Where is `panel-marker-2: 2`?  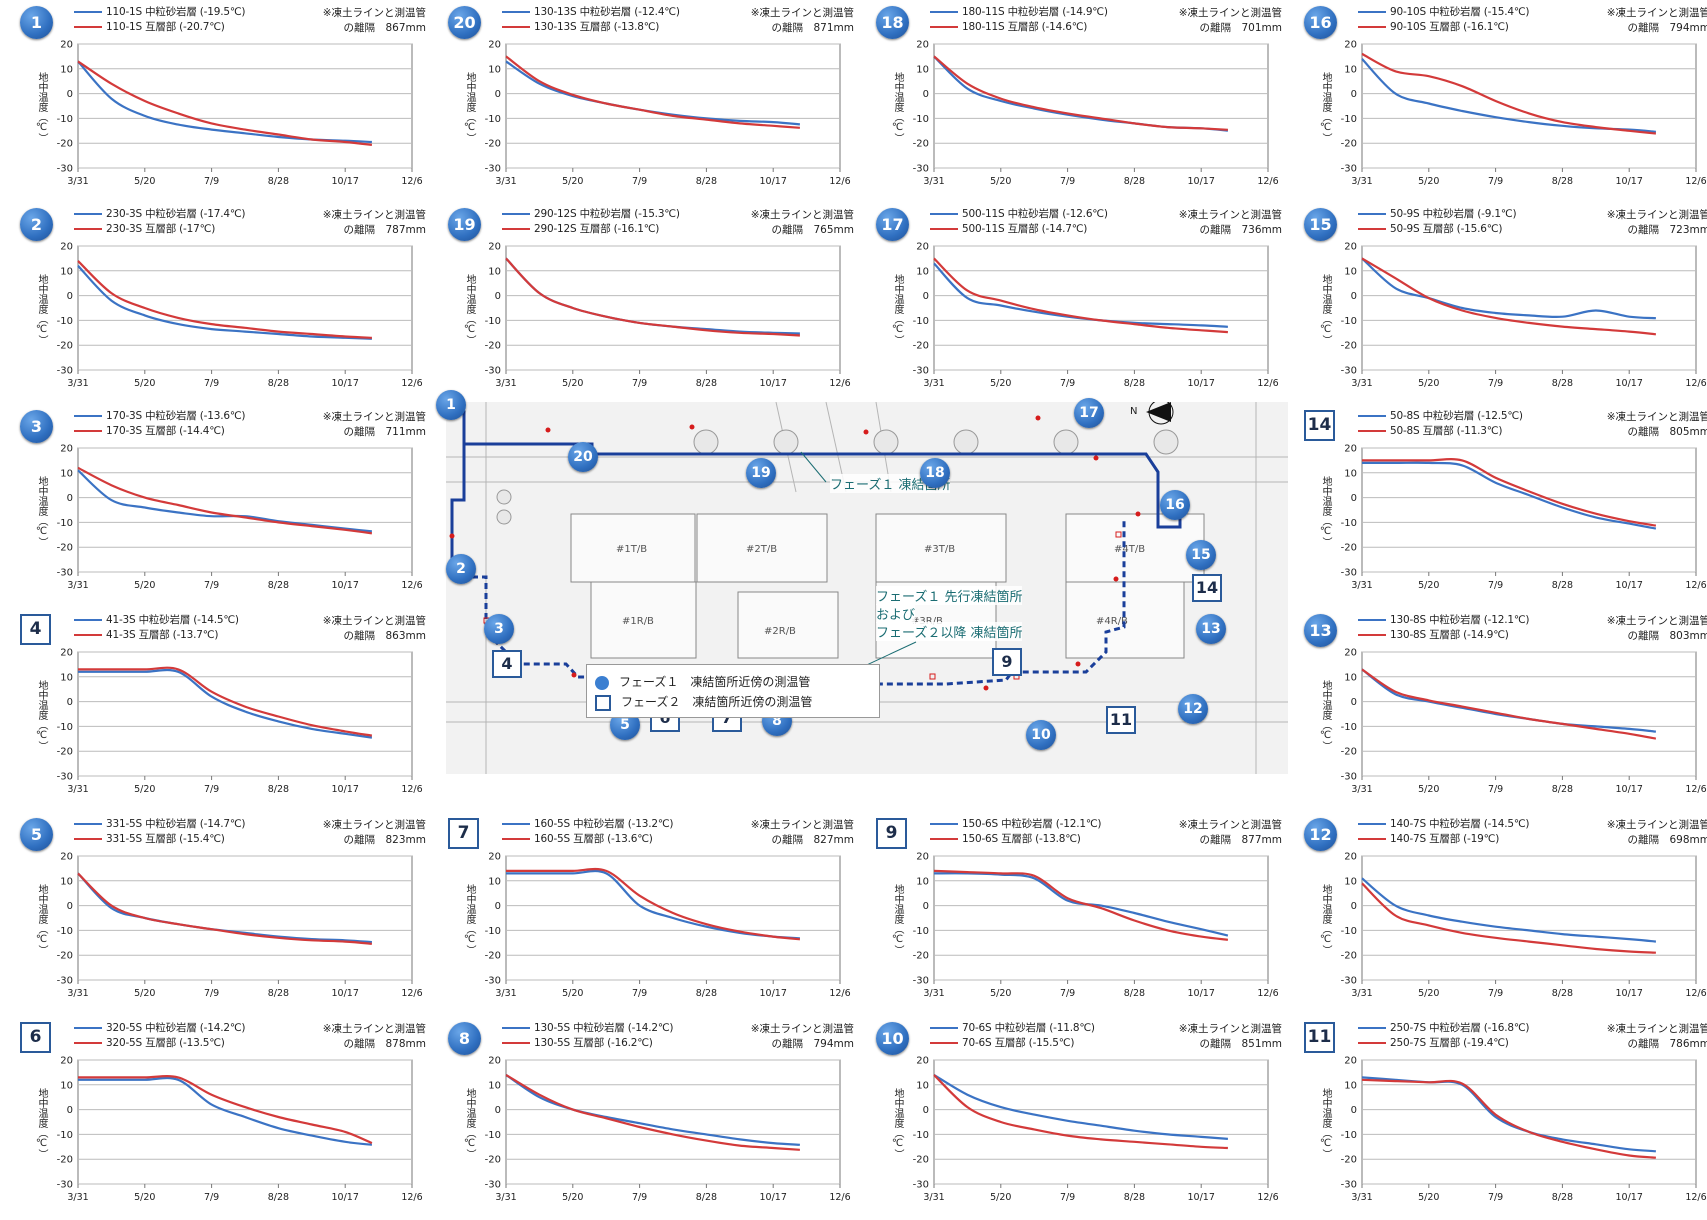
panel-marker-2: 2 is located at coordinates (36, 224).